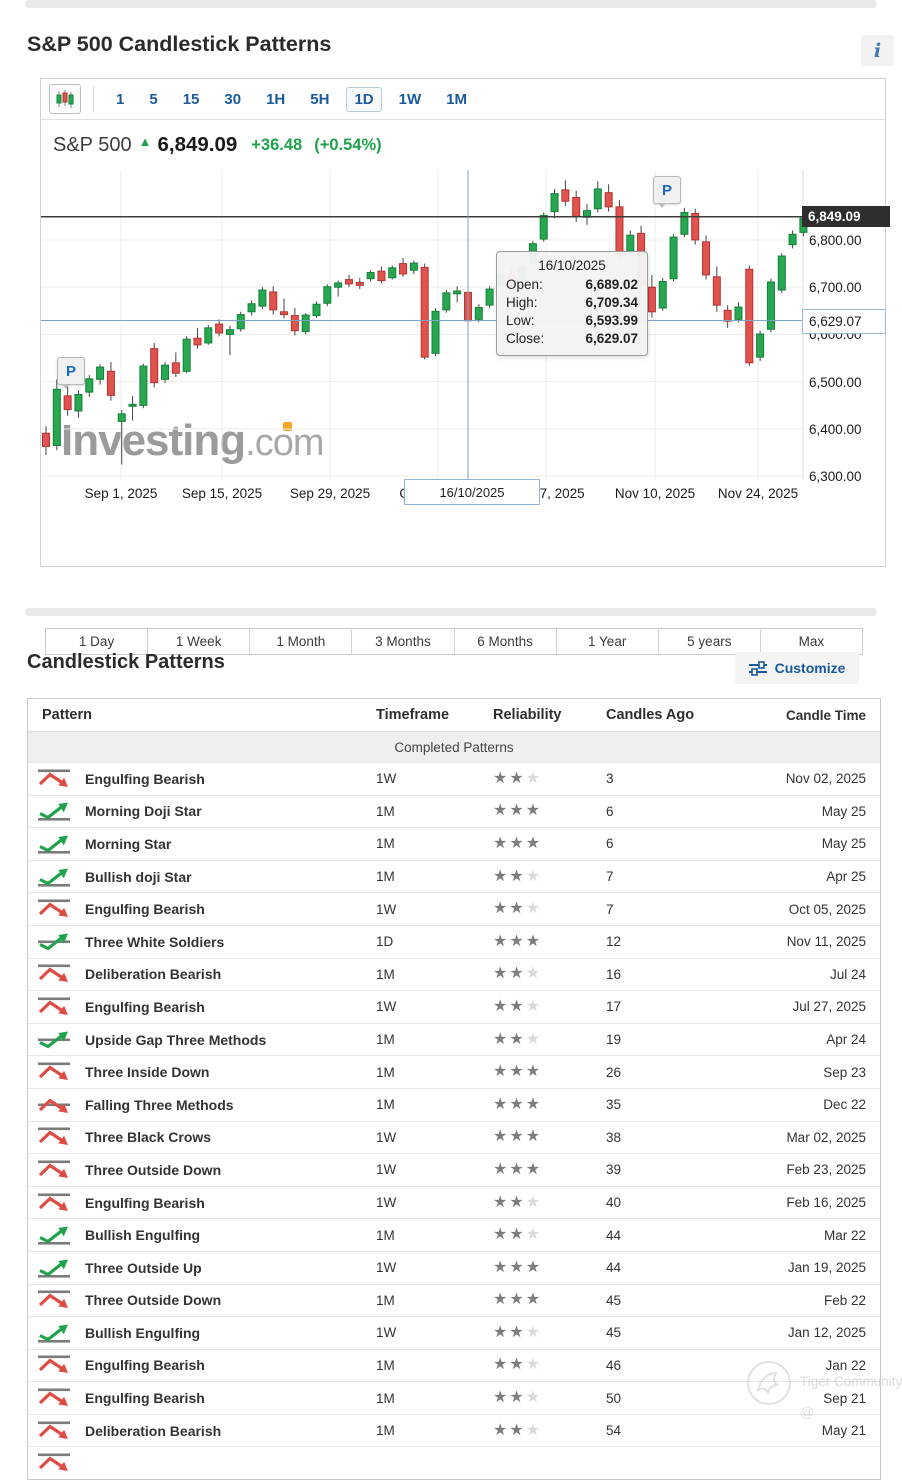  I want to click on timeframe-1d: 1D, so click(364, 99).